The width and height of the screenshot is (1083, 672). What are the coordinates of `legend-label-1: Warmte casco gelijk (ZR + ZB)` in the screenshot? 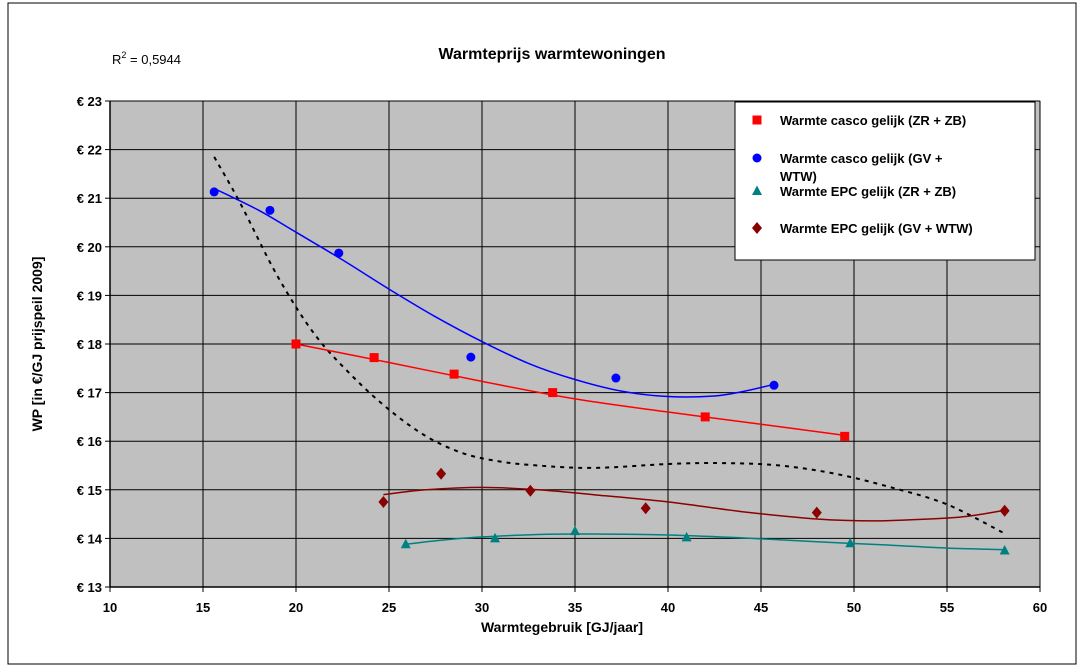 It's located at (873, 120).